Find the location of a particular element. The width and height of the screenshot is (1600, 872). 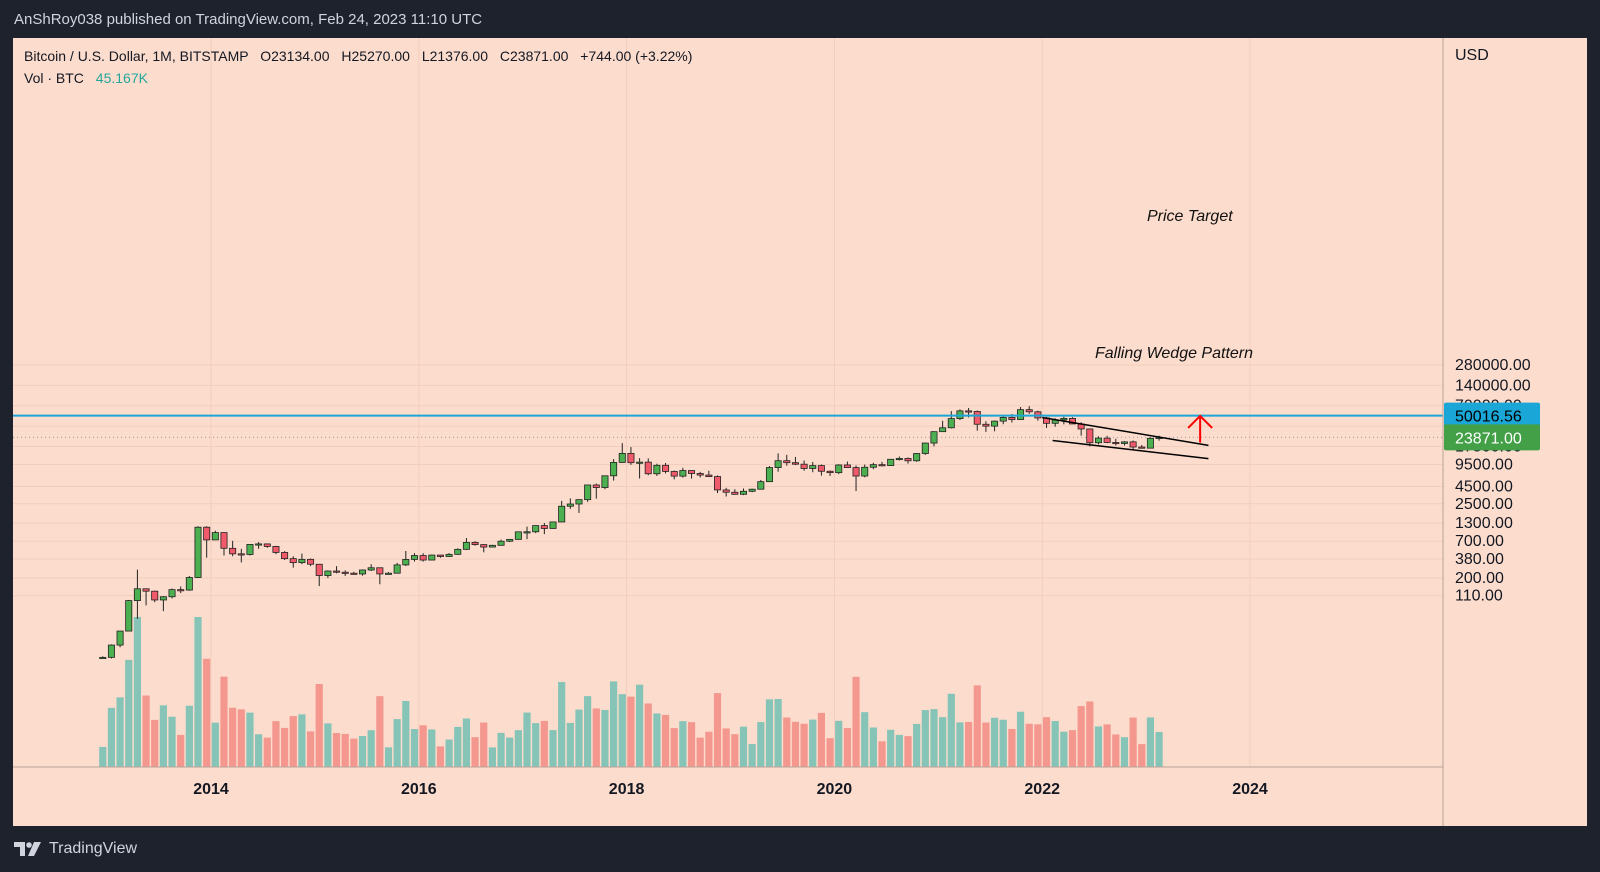

time-tick-label: 2020 is located at coordinates (835, 789).